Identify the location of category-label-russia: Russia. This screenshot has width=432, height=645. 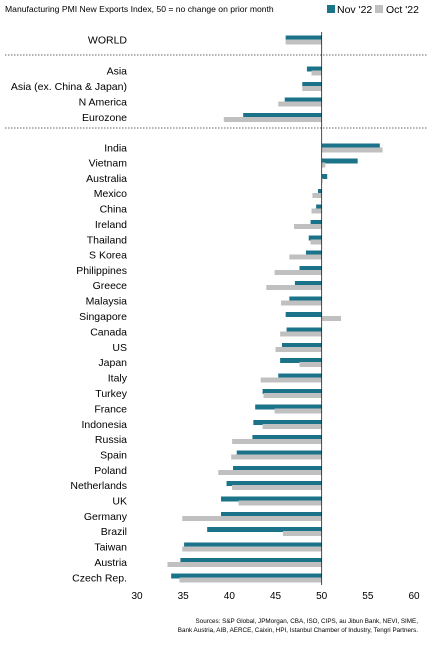
(111, 440).